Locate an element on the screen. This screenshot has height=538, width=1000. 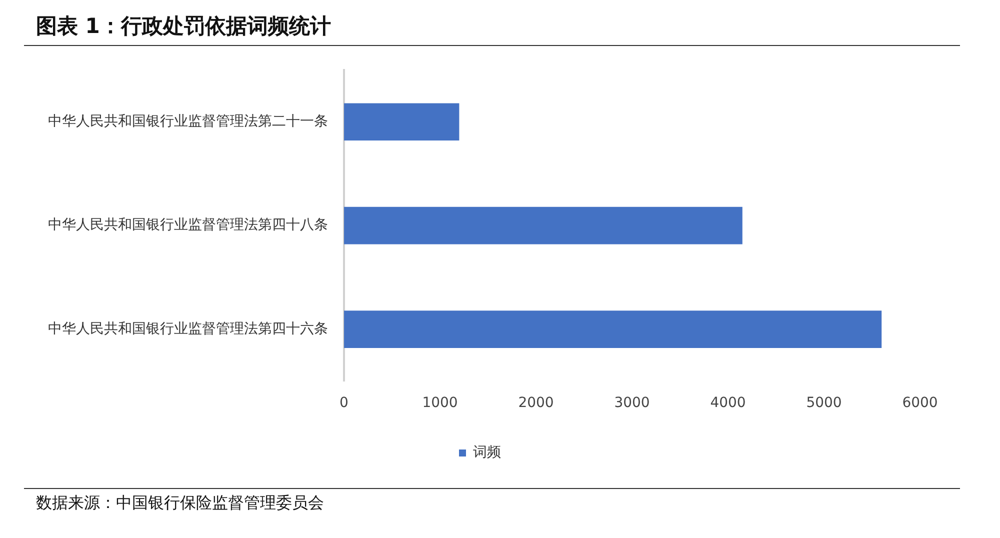
source-note: 数据来源：中国银行保险监督管理委员会 is located at coordinates (180, 503).